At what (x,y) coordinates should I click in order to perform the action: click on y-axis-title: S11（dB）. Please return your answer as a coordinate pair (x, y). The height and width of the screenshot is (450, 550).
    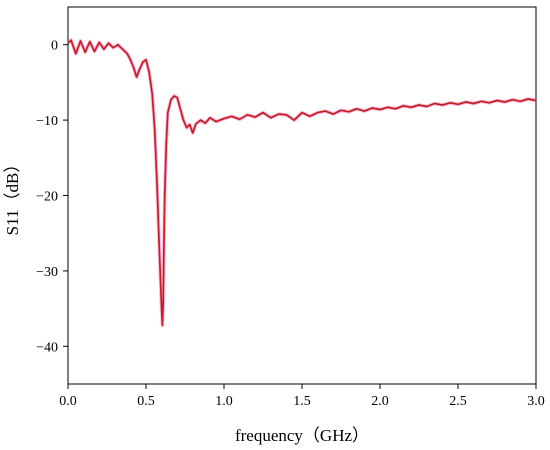
    Looking at the image, I should click on (12, 196).